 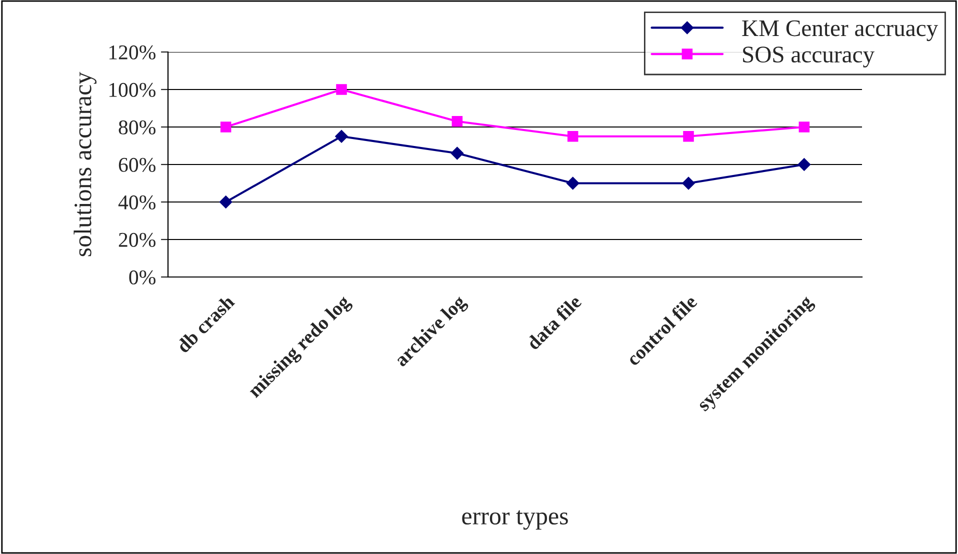 I want to click on x-axis-title: error types, so click(x=515, y=520).